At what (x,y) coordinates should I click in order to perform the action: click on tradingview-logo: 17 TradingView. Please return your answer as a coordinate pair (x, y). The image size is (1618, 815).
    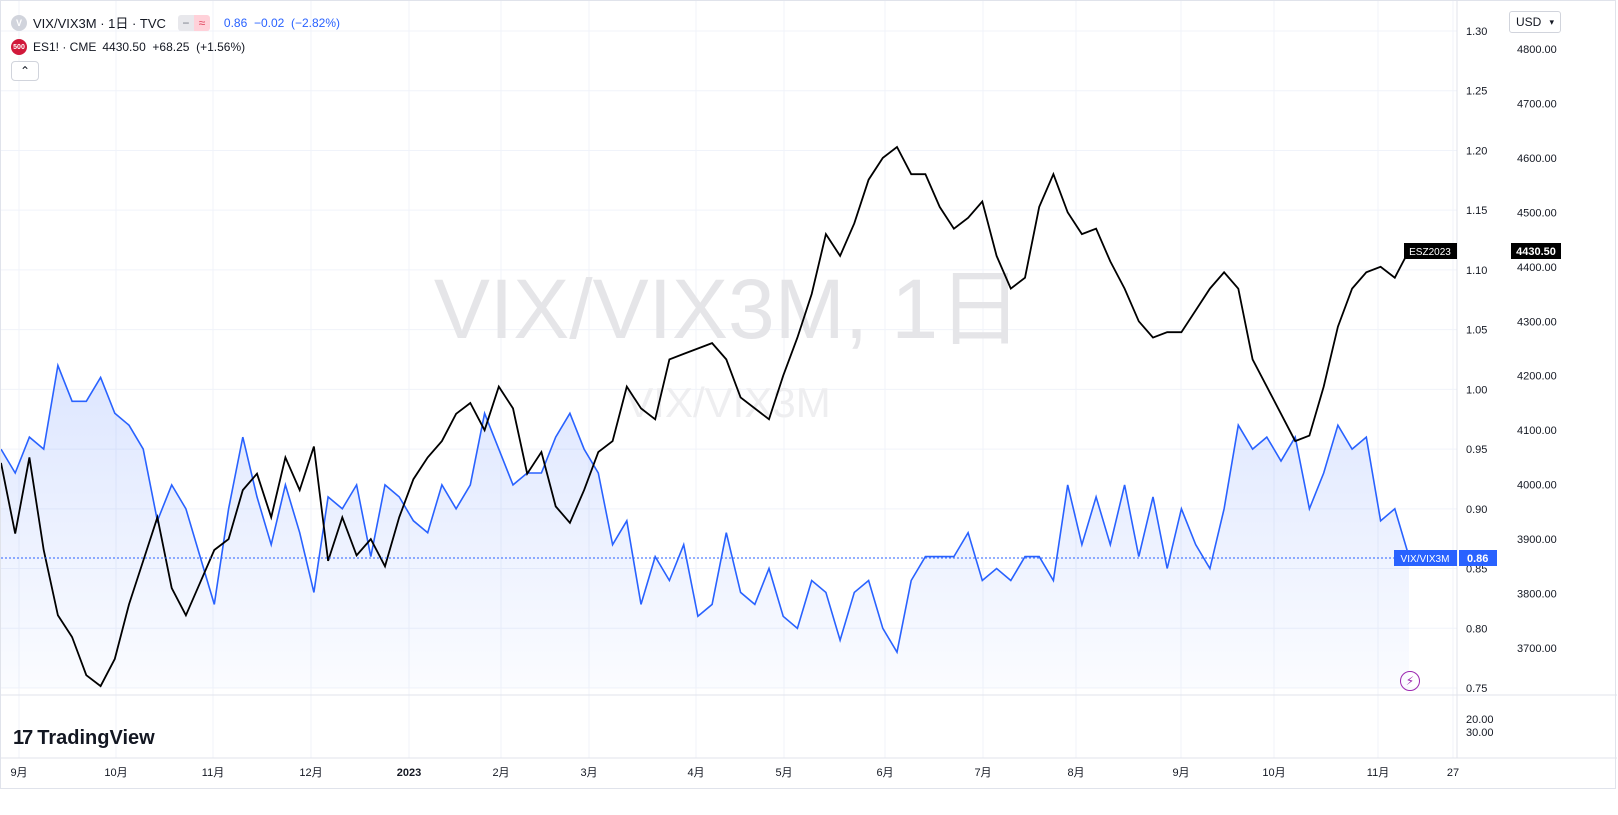
    Looking at the image, I should click on (84, 738).